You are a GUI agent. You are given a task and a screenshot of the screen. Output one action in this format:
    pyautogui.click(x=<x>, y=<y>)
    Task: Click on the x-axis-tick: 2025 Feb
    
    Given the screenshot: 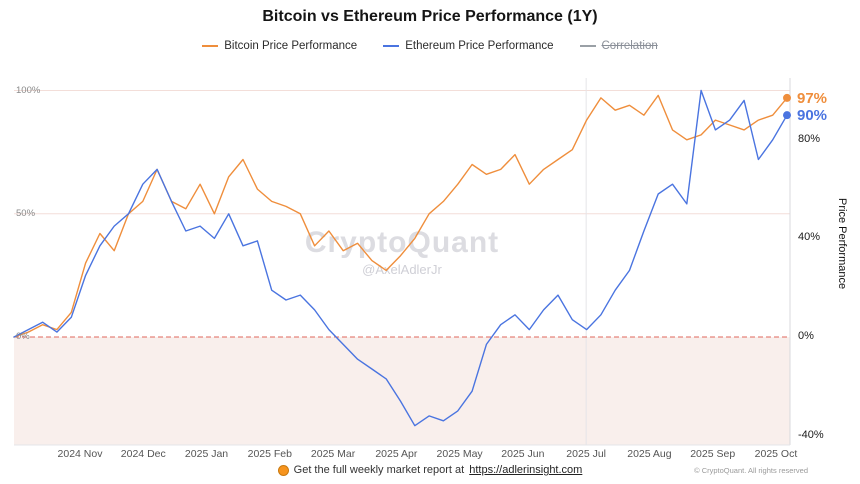 What is the action you would take?
    pyautogui.click(x=269, y=454)
    